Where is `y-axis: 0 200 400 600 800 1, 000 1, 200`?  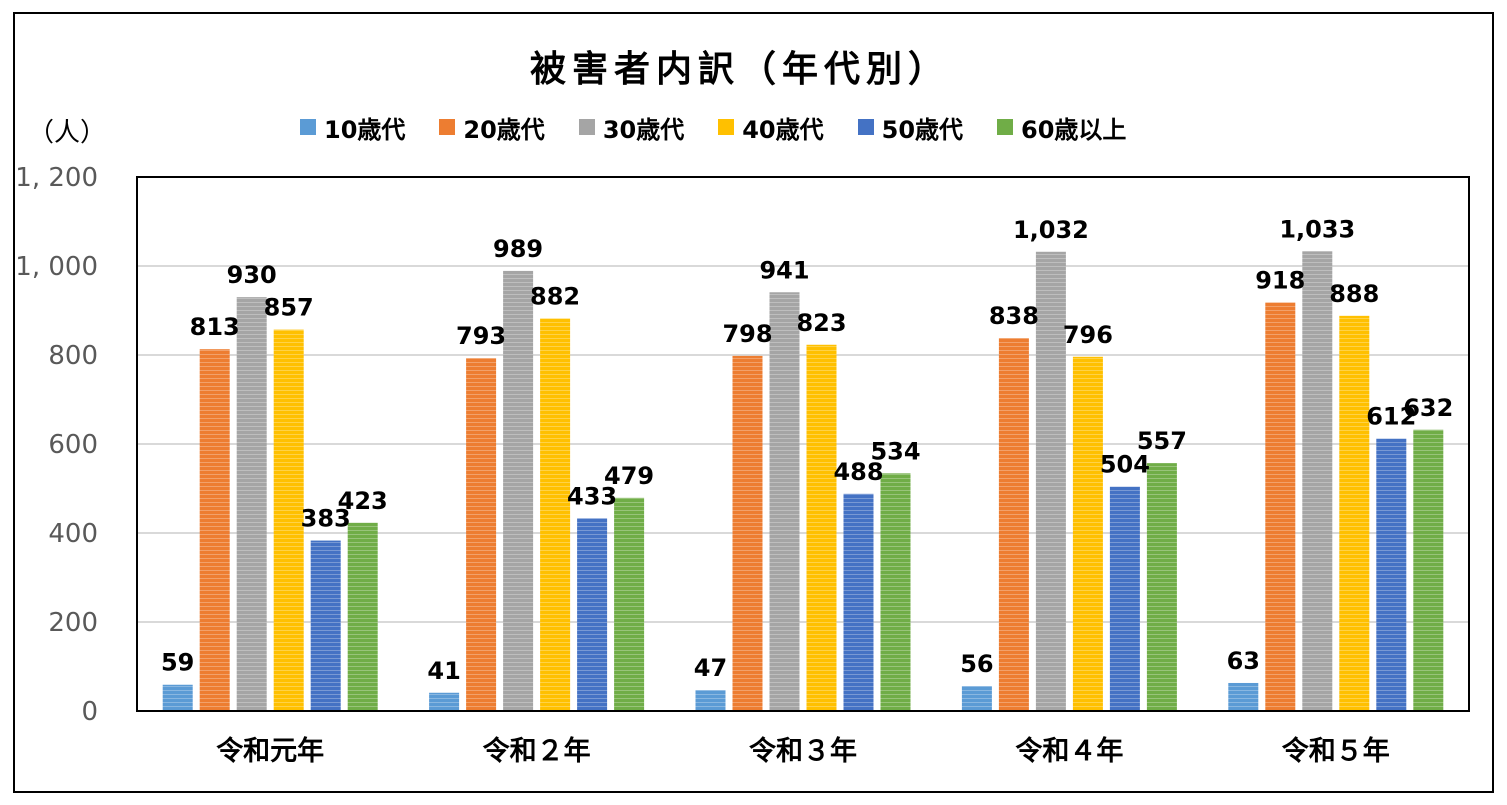
y-axis: 0 200 400 600 800 1, 000 1, 200 is located at coordinates (56, 445).